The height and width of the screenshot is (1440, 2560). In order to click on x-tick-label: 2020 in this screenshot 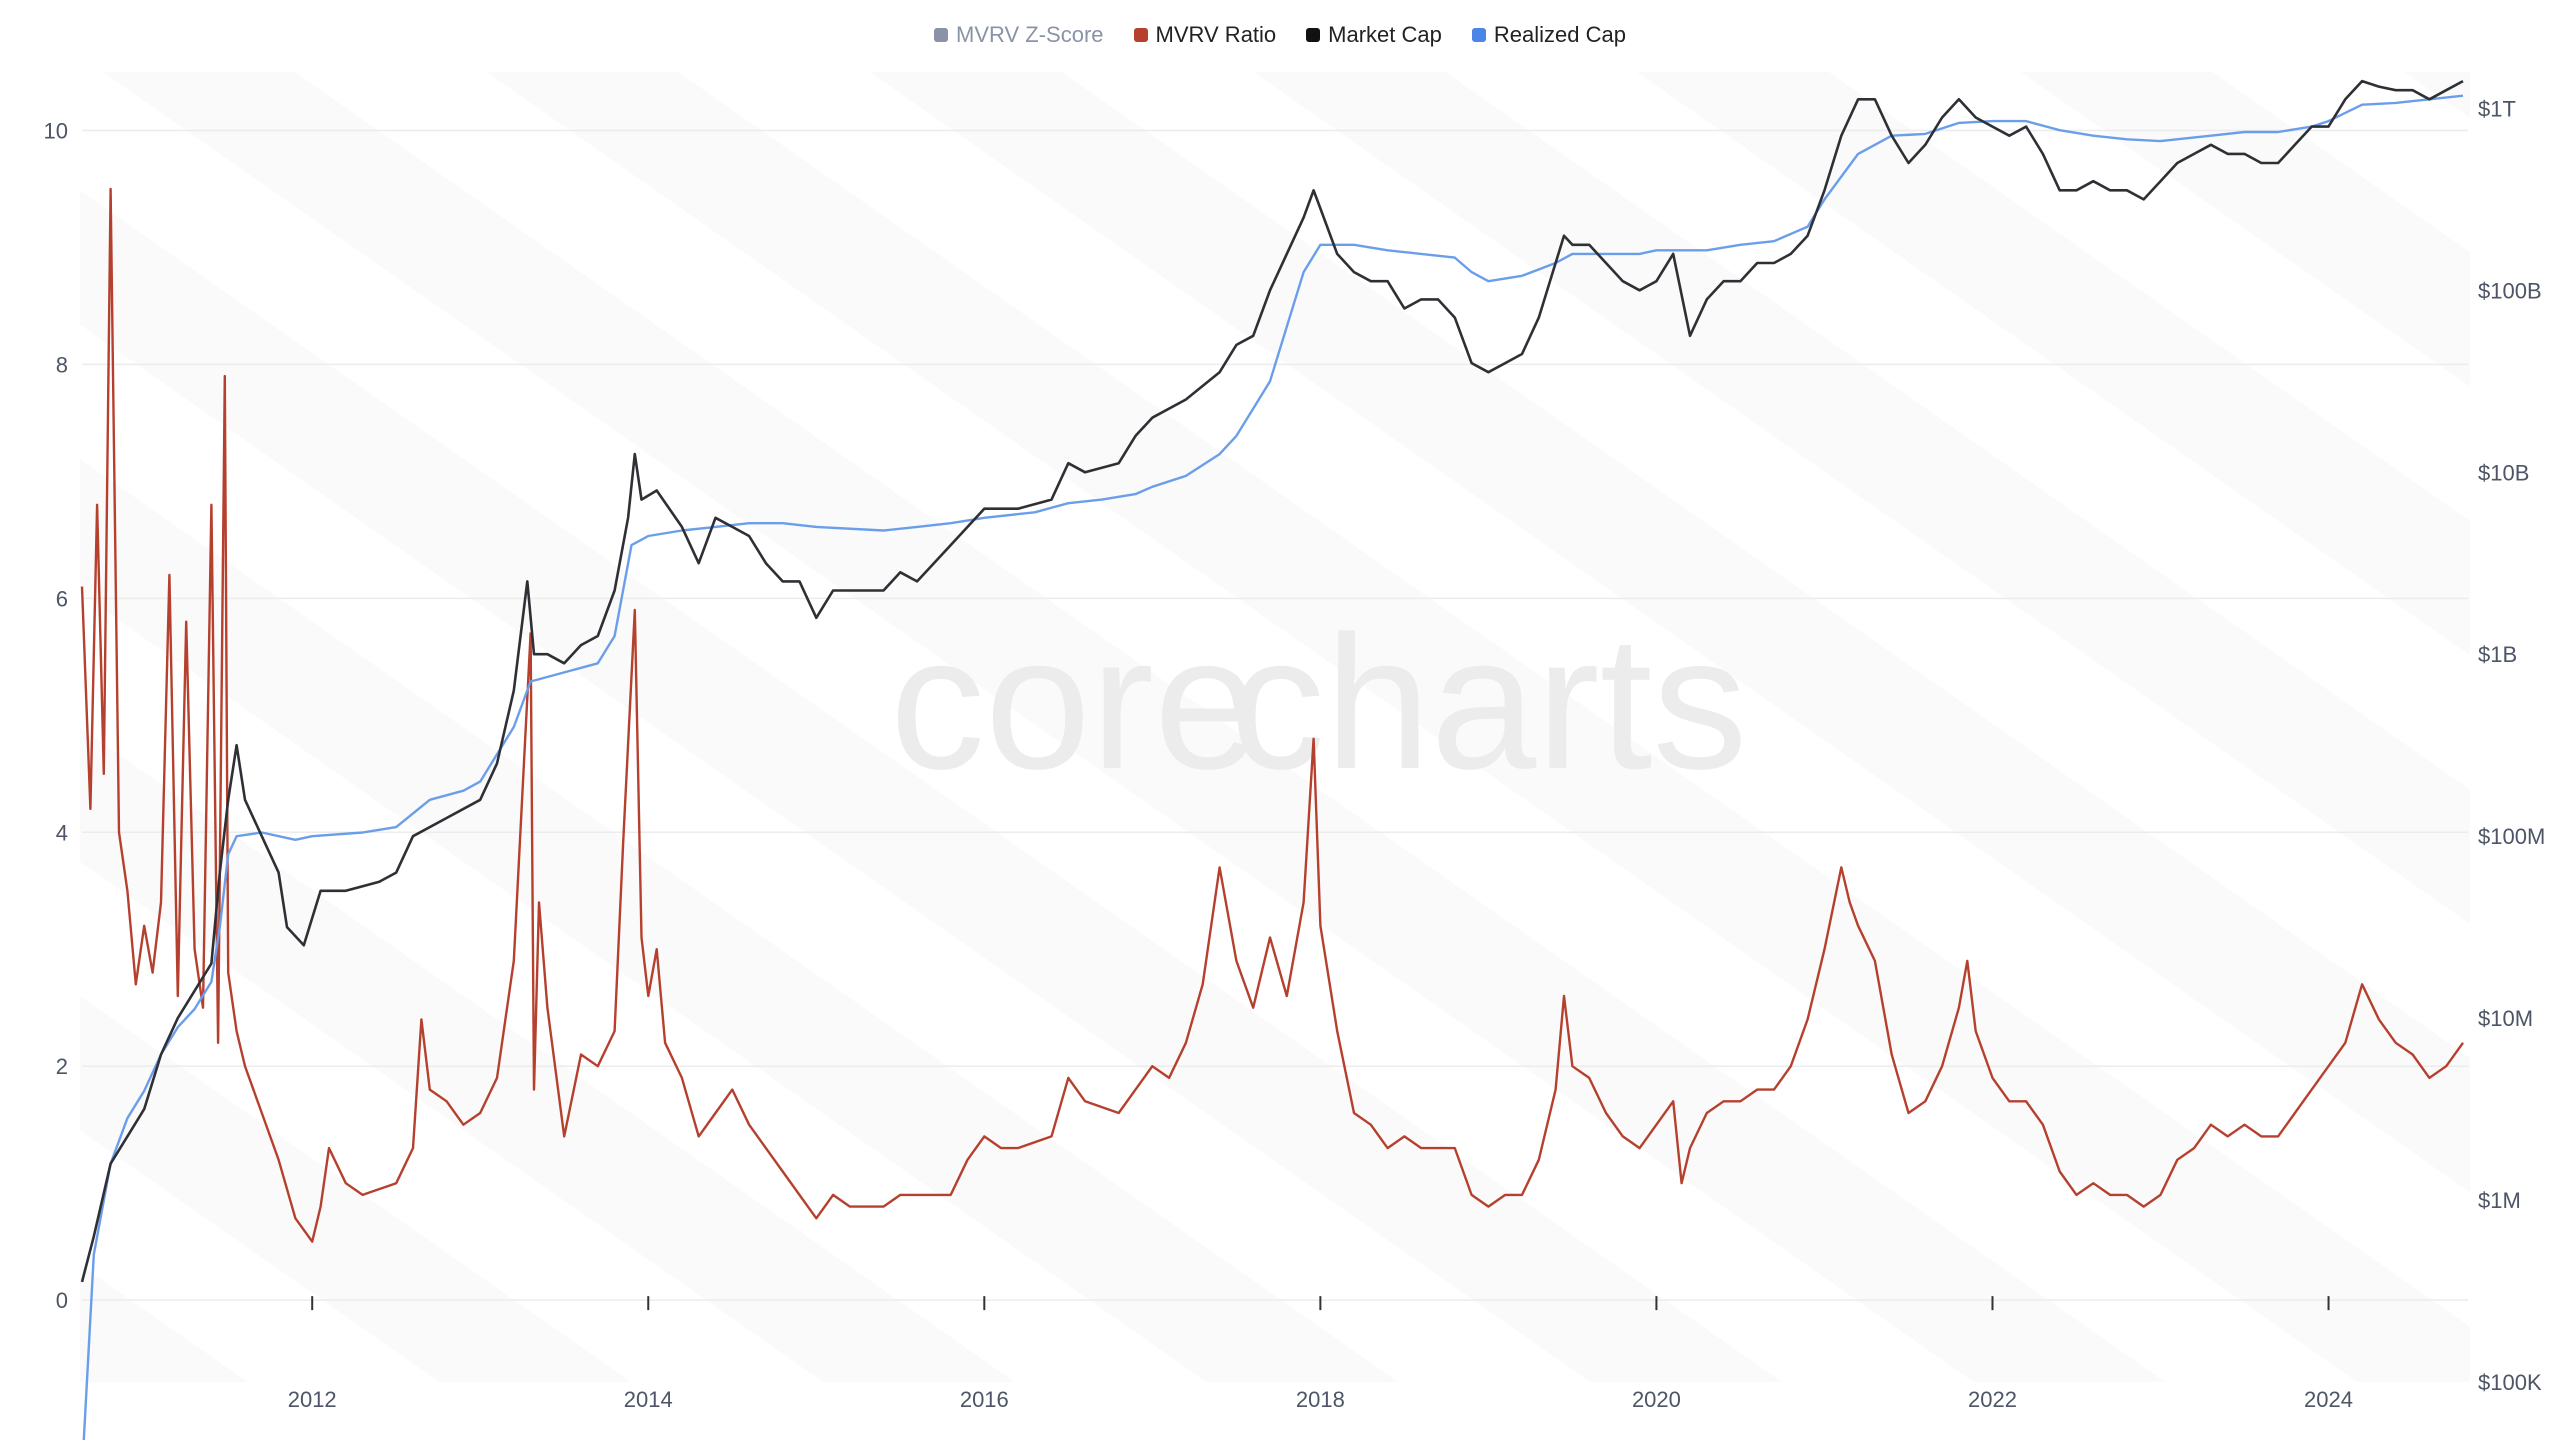, I will do `click(1656, 1399)`.